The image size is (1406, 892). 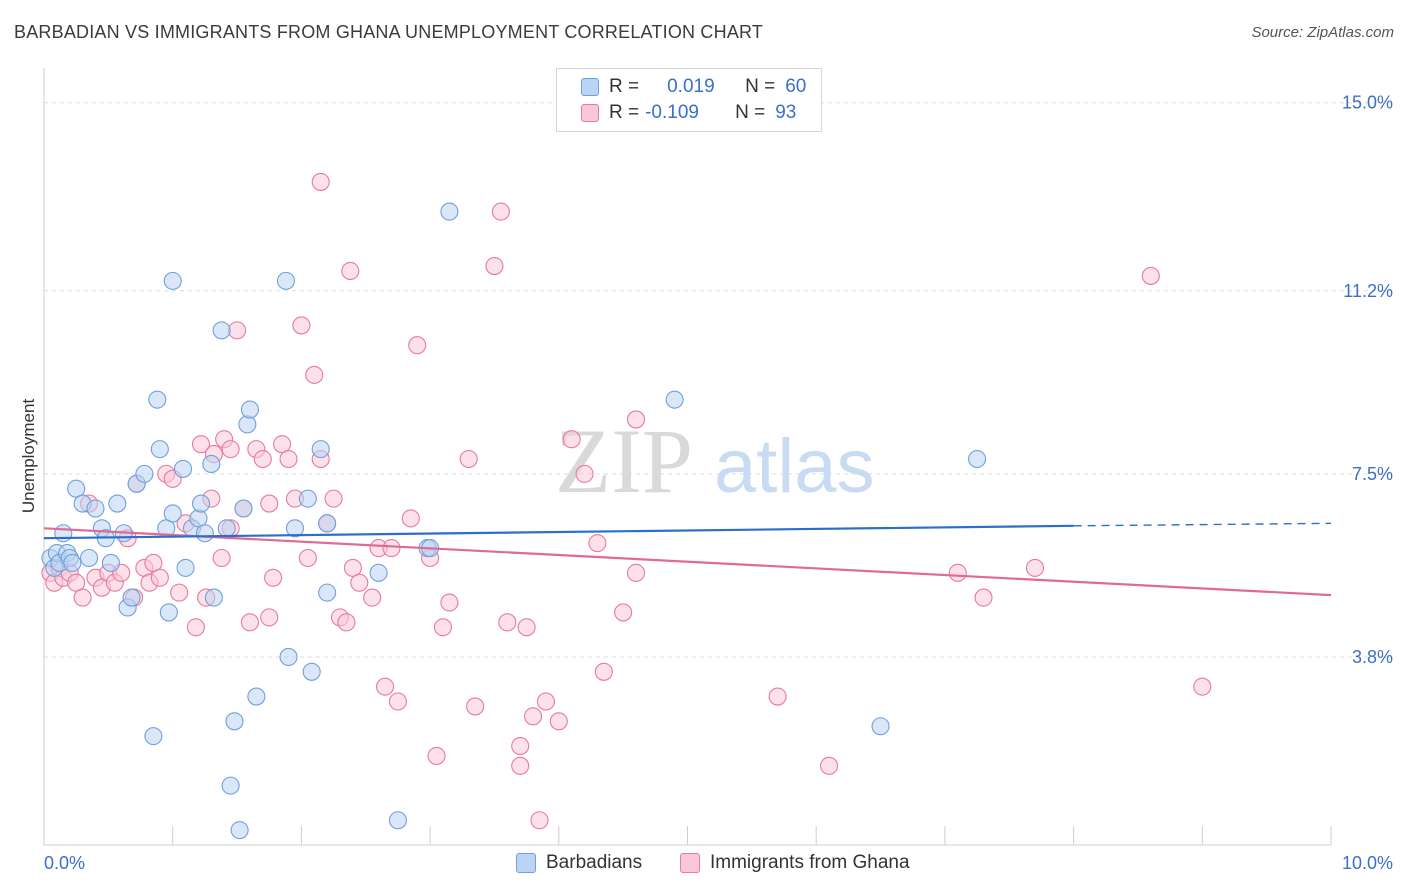 I want to click on legend-row-ghana: R = -0.109 N = 93, so click(x=688, y=113).